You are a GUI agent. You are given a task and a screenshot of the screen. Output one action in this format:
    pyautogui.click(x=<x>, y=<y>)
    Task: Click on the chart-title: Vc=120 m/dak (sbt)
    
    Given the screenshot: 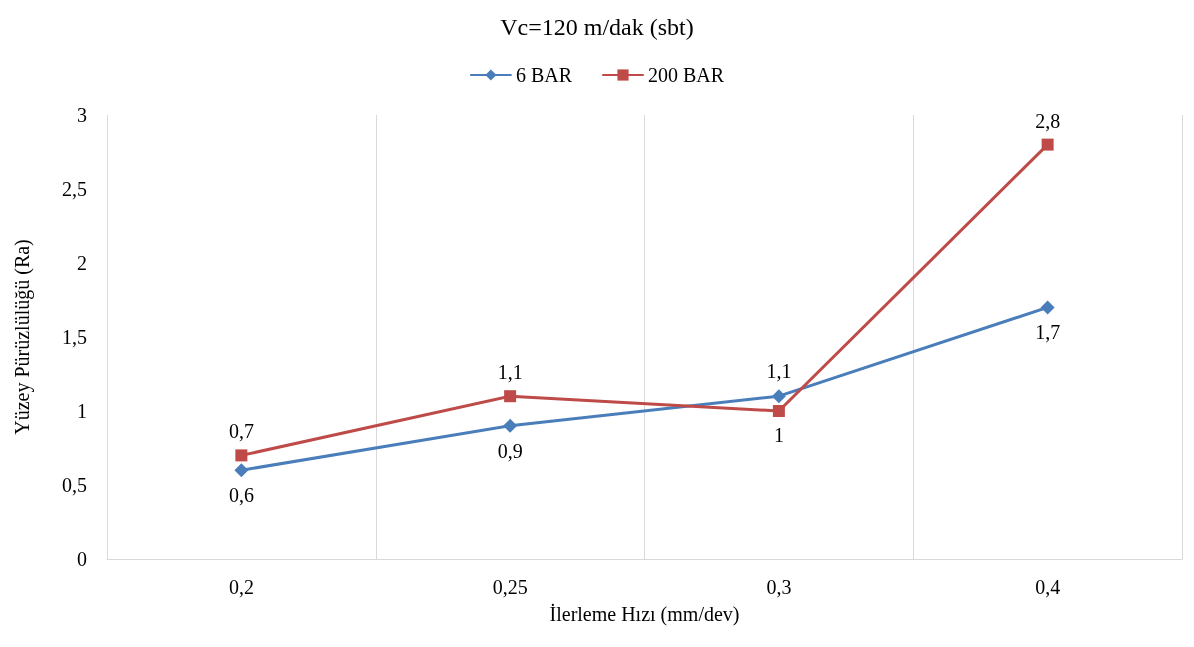 What is the action you would take?
    pyautogui.click(x=597, y=27)
    